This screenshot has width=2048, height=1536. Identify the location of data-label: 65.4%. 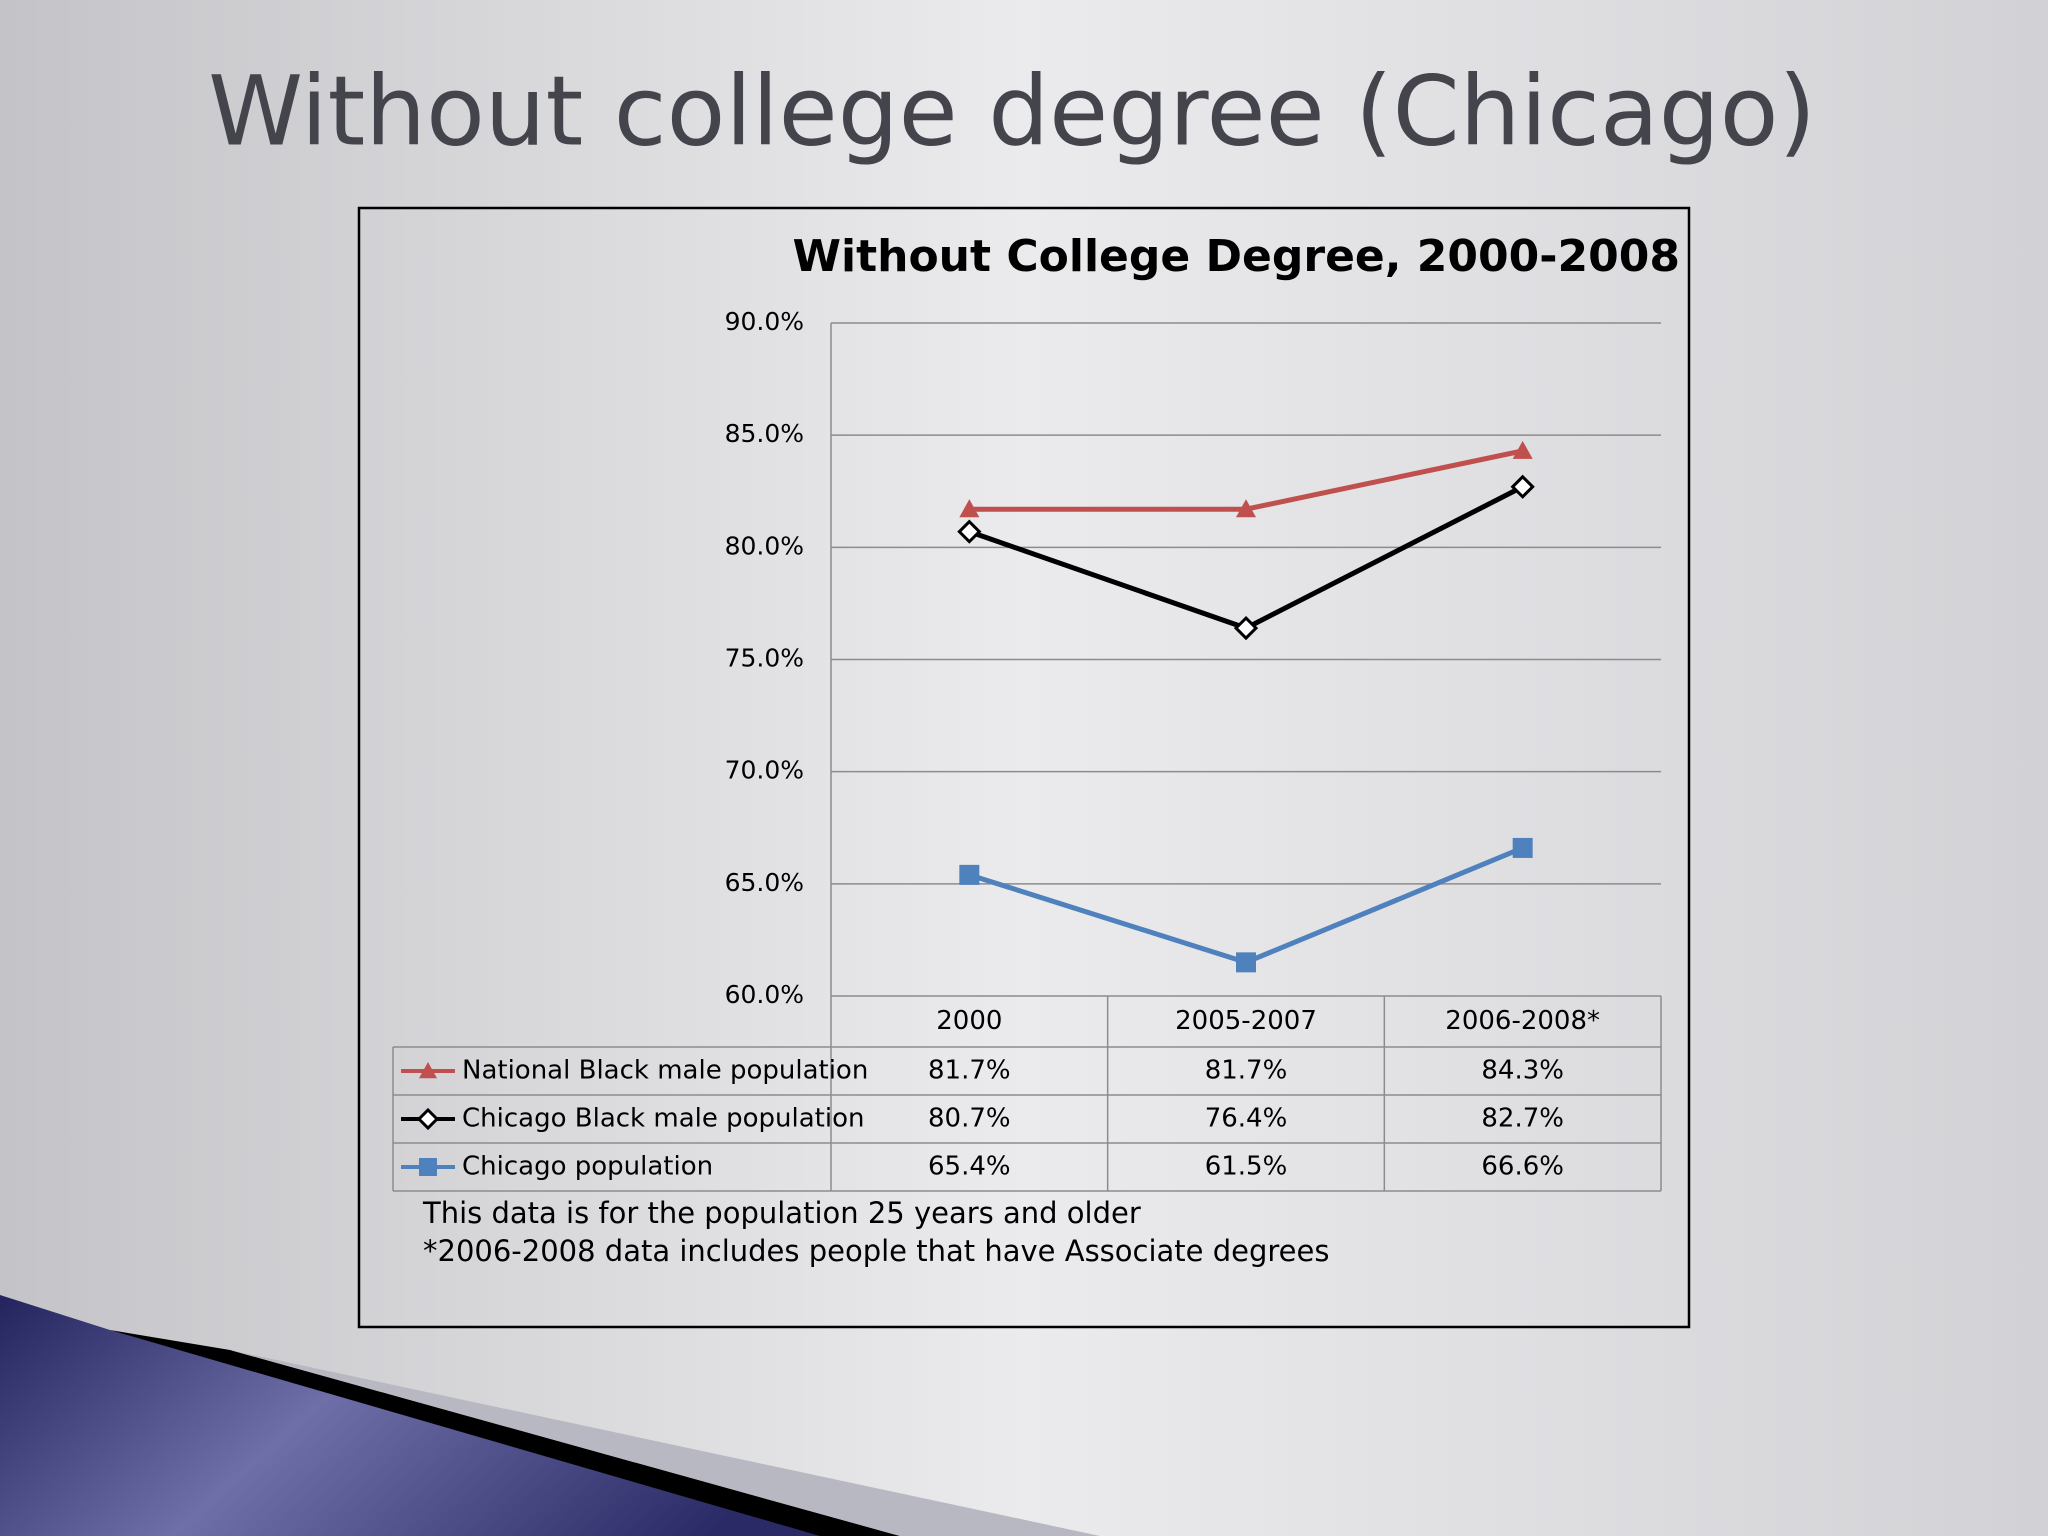
(969, 1167).